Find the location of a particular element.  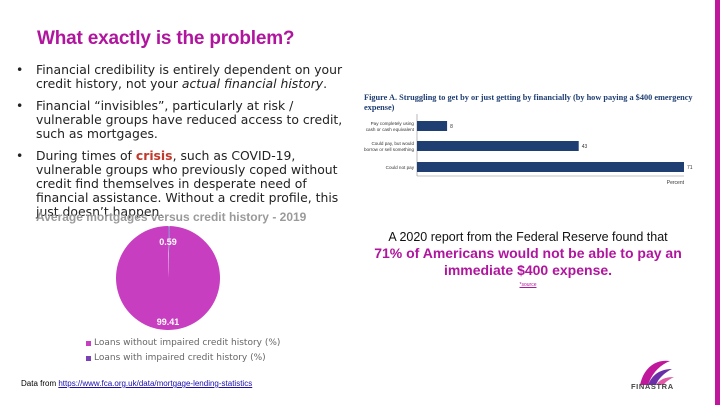

bullet-highlight-crisis: crisis is located at coordinates (154, 155).